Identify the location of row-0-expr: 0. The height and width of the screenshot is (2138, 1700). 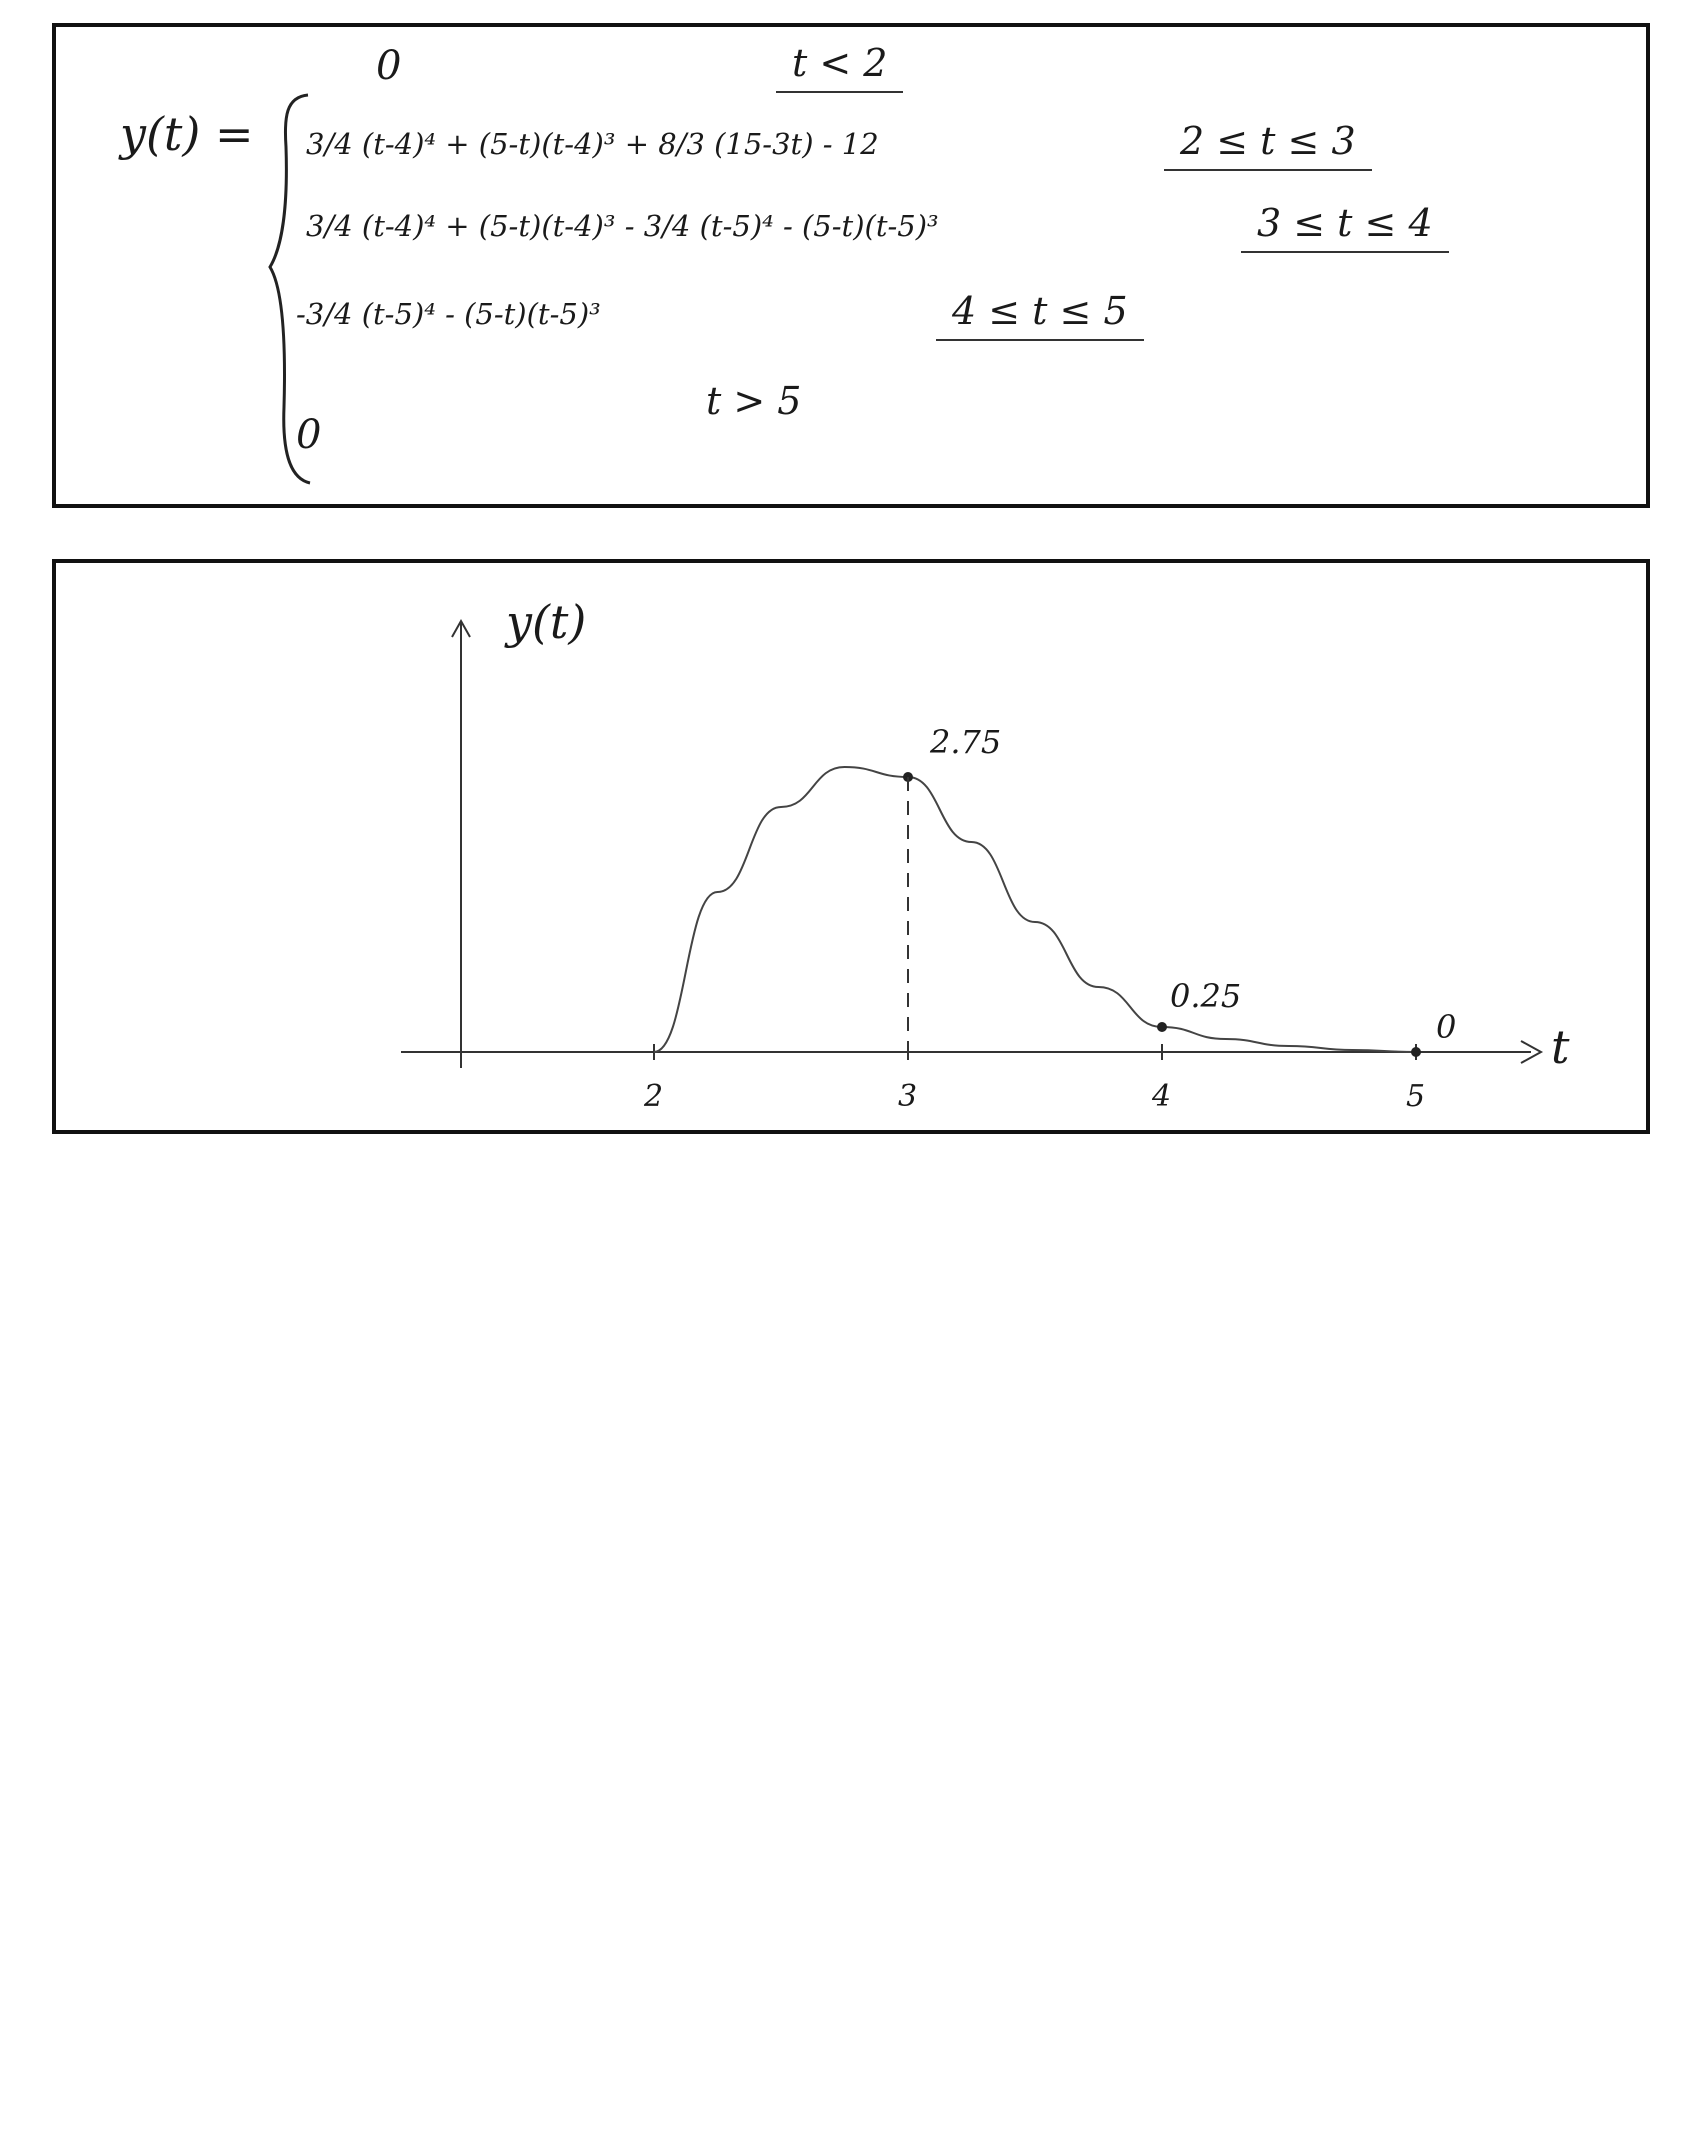
(389, 66).